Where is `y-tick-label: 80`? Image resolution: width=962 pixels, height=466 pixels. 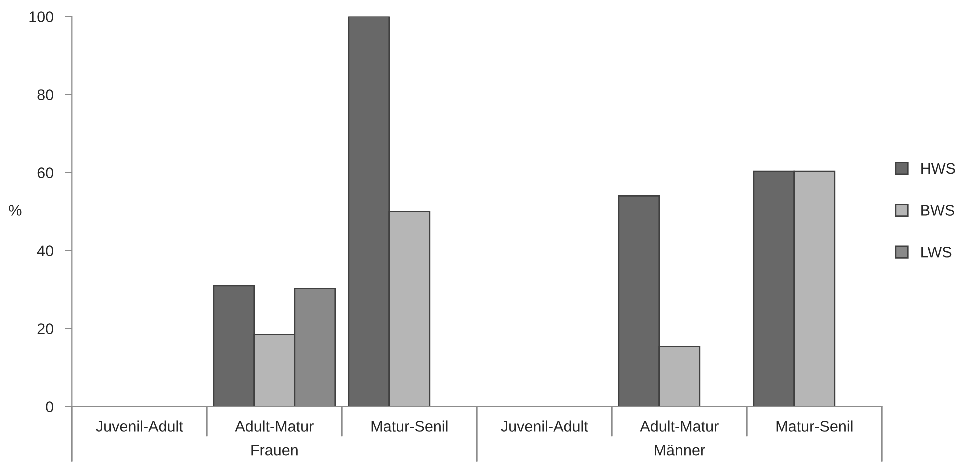 y-tick-label: 80 is located at coordinates (46, 95).